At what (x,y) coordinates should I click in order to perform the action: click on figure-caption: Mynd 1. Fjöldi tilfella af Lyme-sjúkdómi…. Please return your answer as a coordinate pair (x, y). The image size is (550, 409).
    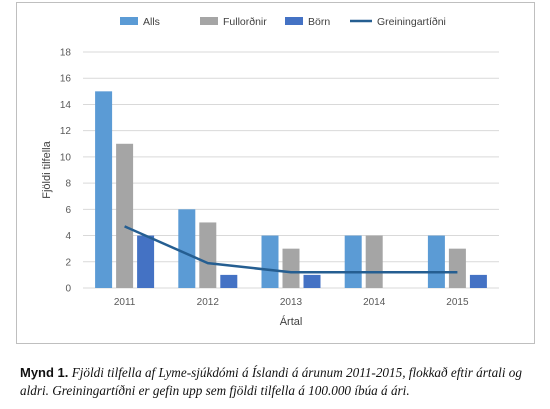
    Looking at the image, I should click on (277, 382).